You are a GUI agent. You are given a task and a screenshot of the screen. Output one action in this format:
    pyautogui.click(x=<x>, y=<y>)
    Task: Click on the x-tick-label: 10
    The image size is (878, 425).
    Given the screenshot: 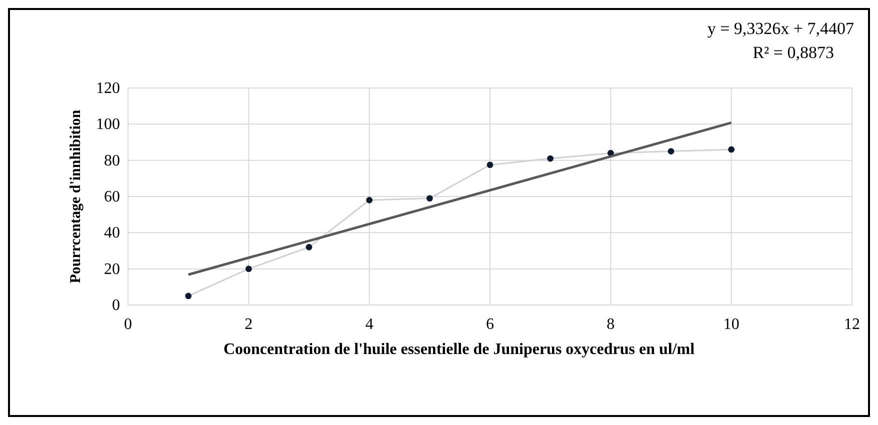 What is the action you would take?
    pyautogui.click(x=731, y=324)
    